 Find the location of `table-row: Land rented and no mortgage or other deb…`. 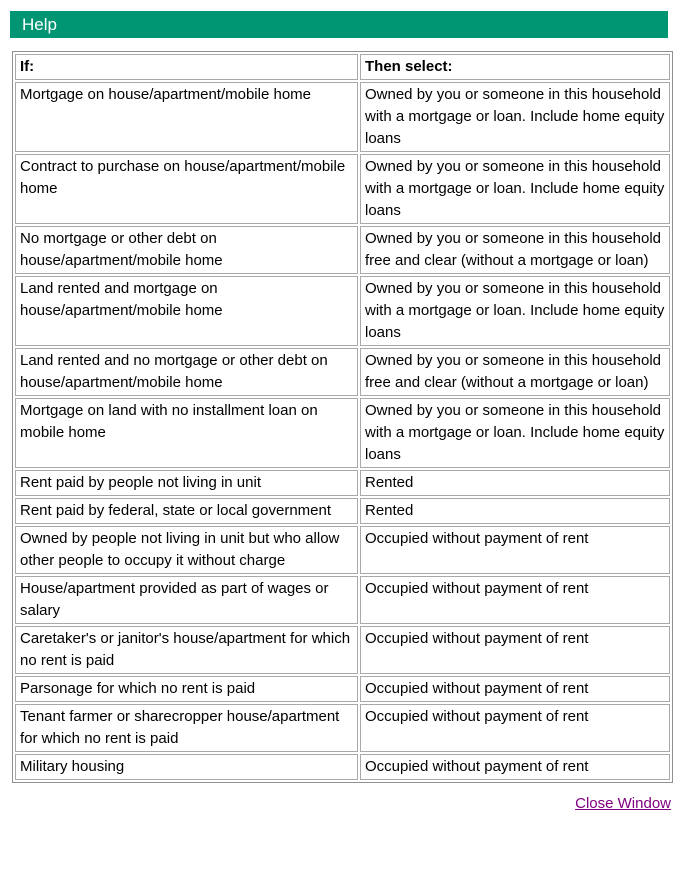

table-row: Land rented and no mortgage or other deb… is located at coordinates (342, 372).